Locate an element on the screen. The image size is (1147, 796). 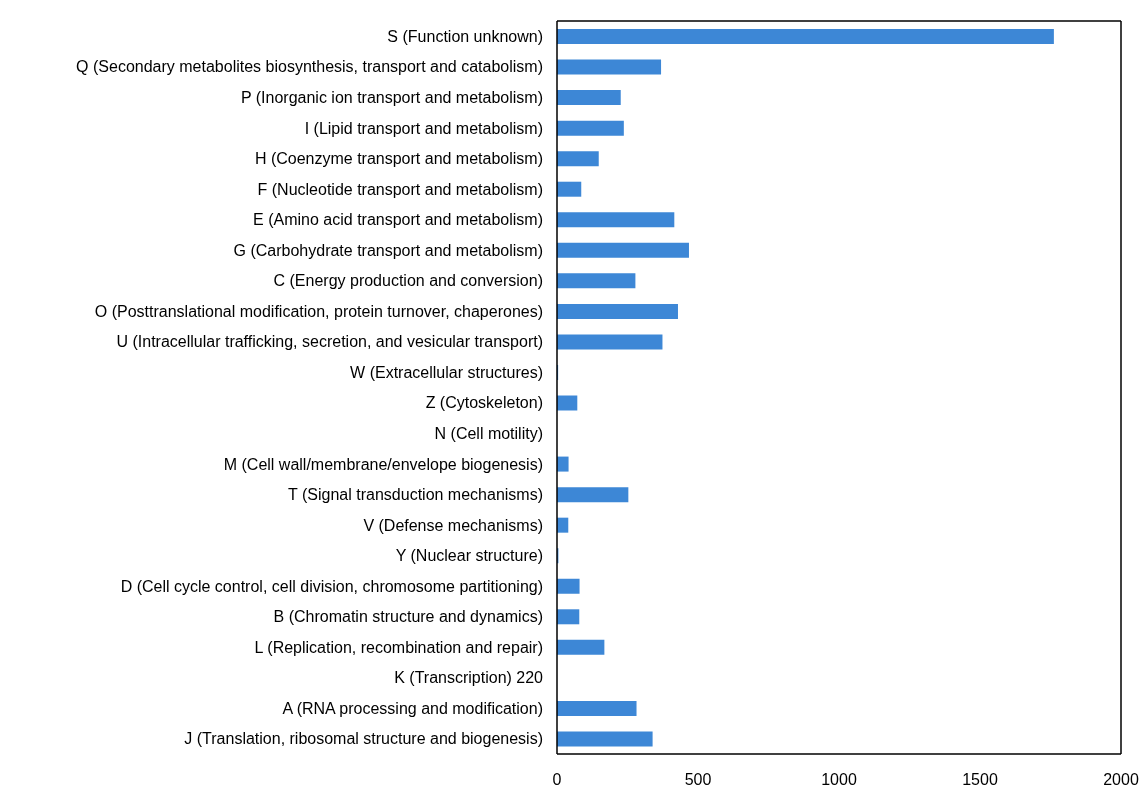
y-tick-label: M (Cell wall/membrane/envelope biogenesis) is located at coordinates (383, 464).